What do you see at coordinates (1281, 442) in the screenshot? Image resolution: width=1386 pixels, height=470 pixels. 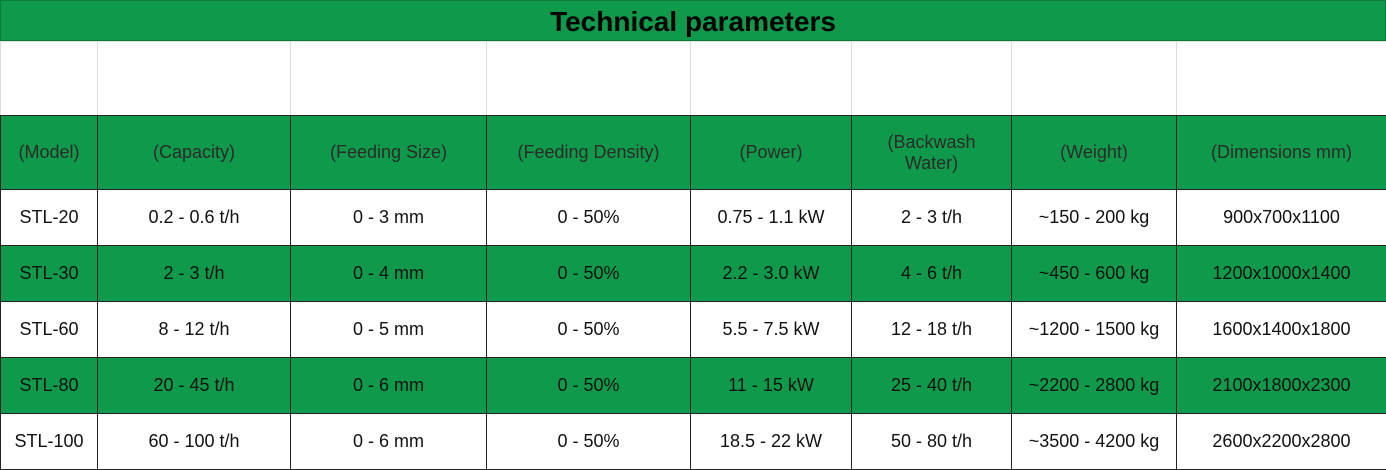 I see `cell: 2600x2200x2800` at bounding box center [1281, 442].